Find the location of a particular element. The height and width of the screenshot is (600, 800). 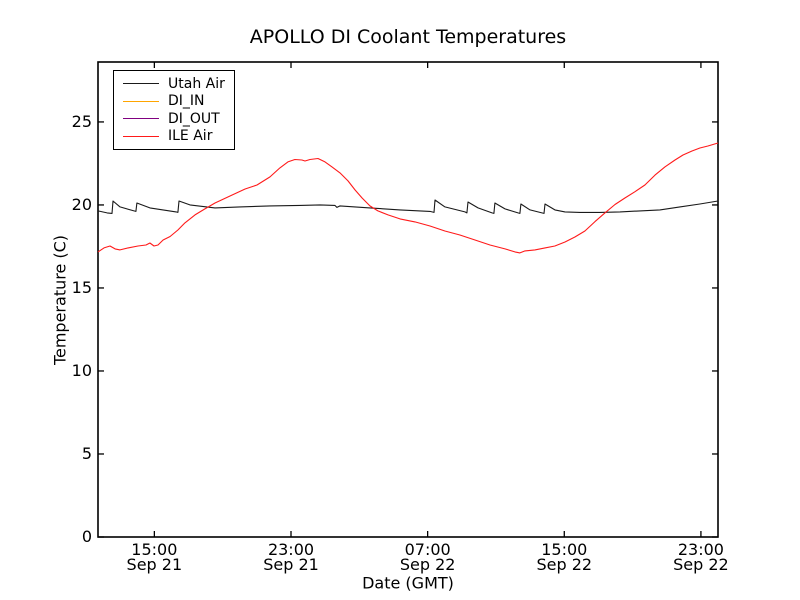

legend-label: DI_OUT is located at coordinates (194, 118).